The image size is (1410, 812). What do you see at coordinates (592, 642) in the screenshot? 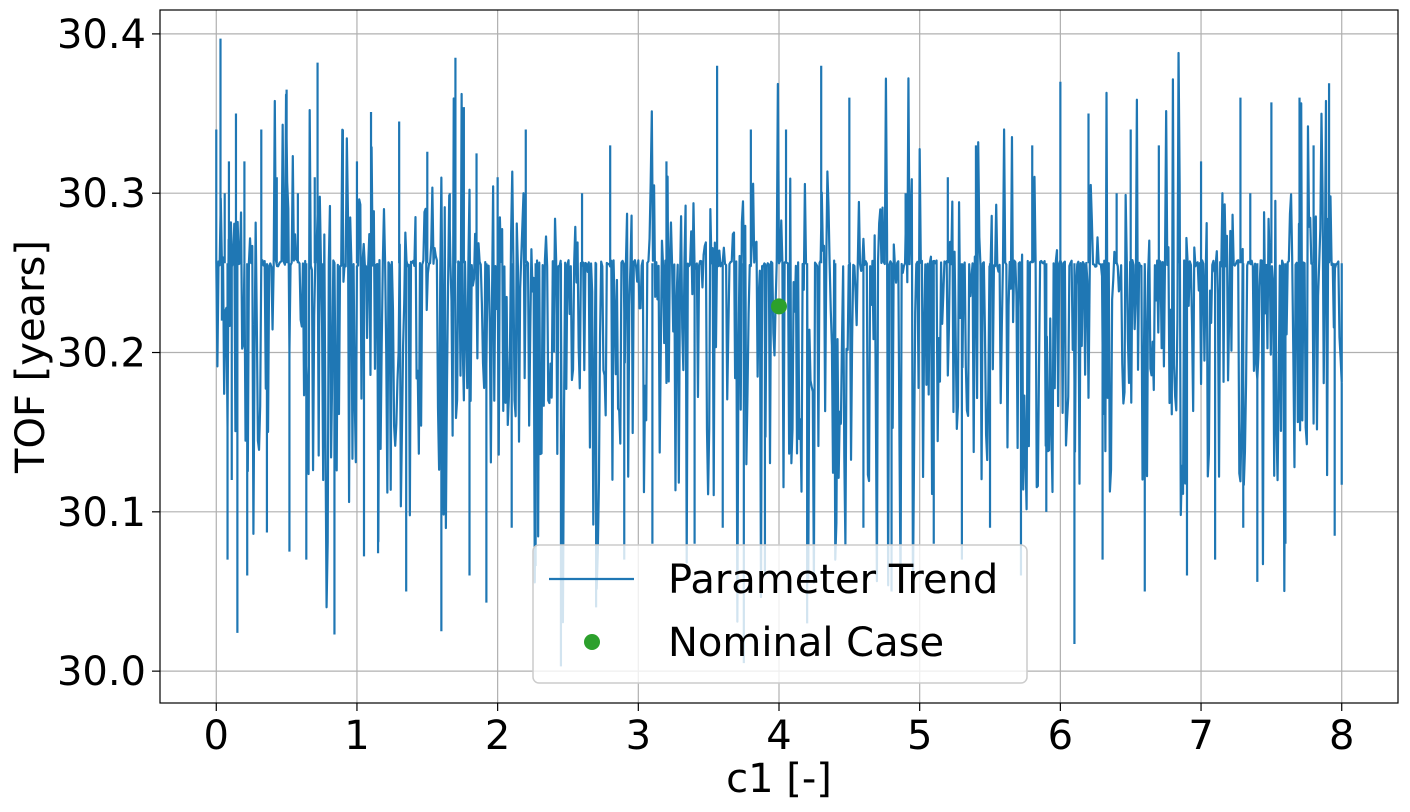
I see `legend-point-swatch` at bounding box center [592, 642].